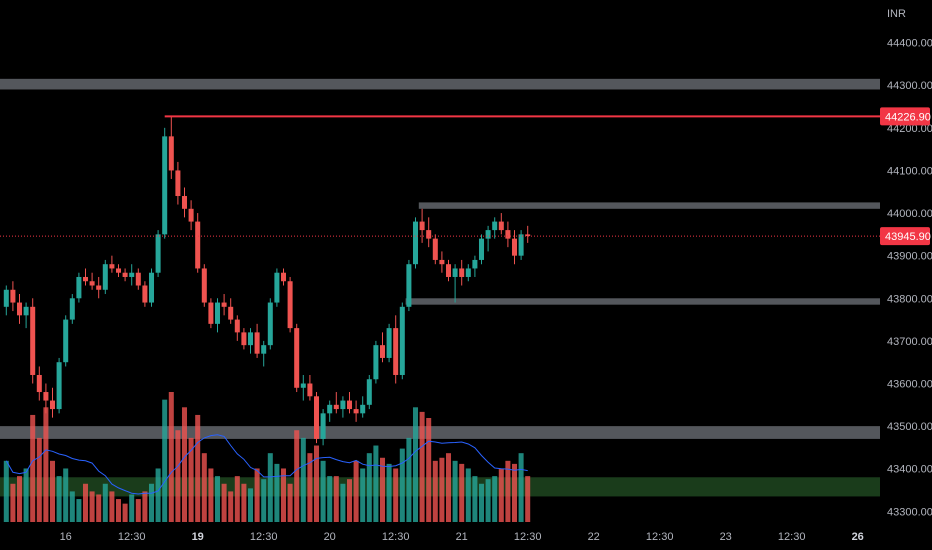 This screenshot has height=550, width=932. I want to click on volume-ma-line, so click(266, 464).